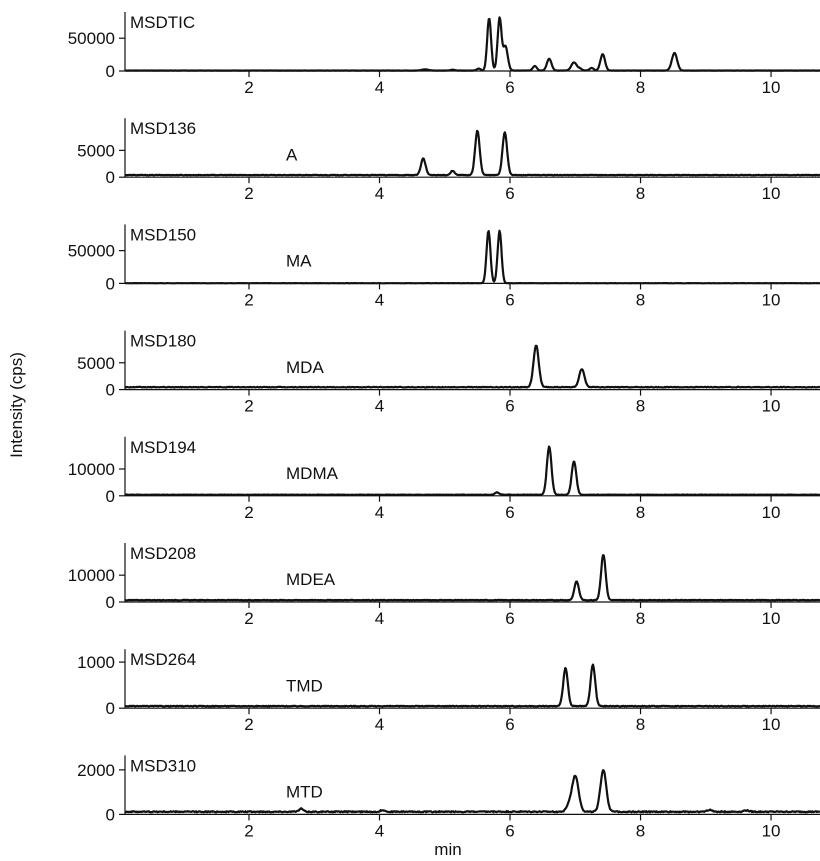 The image size is (820, 861). What do you see at coordinates (163, 553) in the screenshot?
I see `channel-label: MSD208` at bounding box center [163, 553].